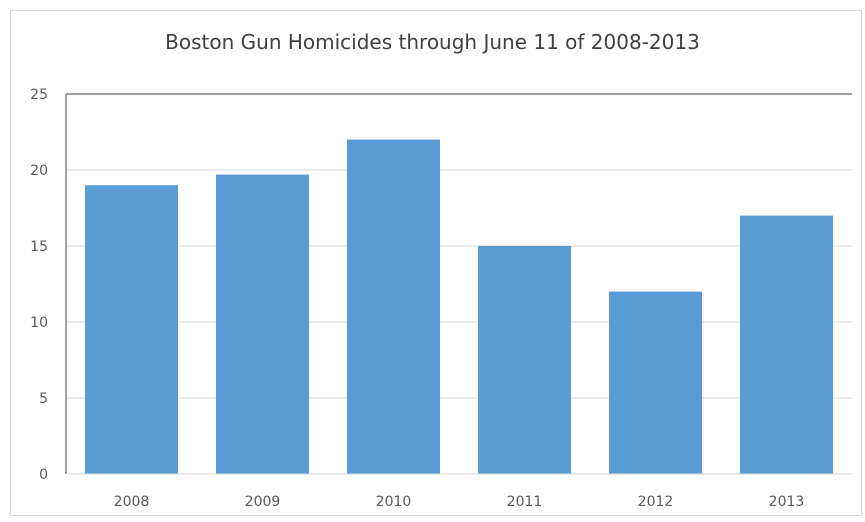  I want to click on x-tick-label: 2013, so click(787, 502).